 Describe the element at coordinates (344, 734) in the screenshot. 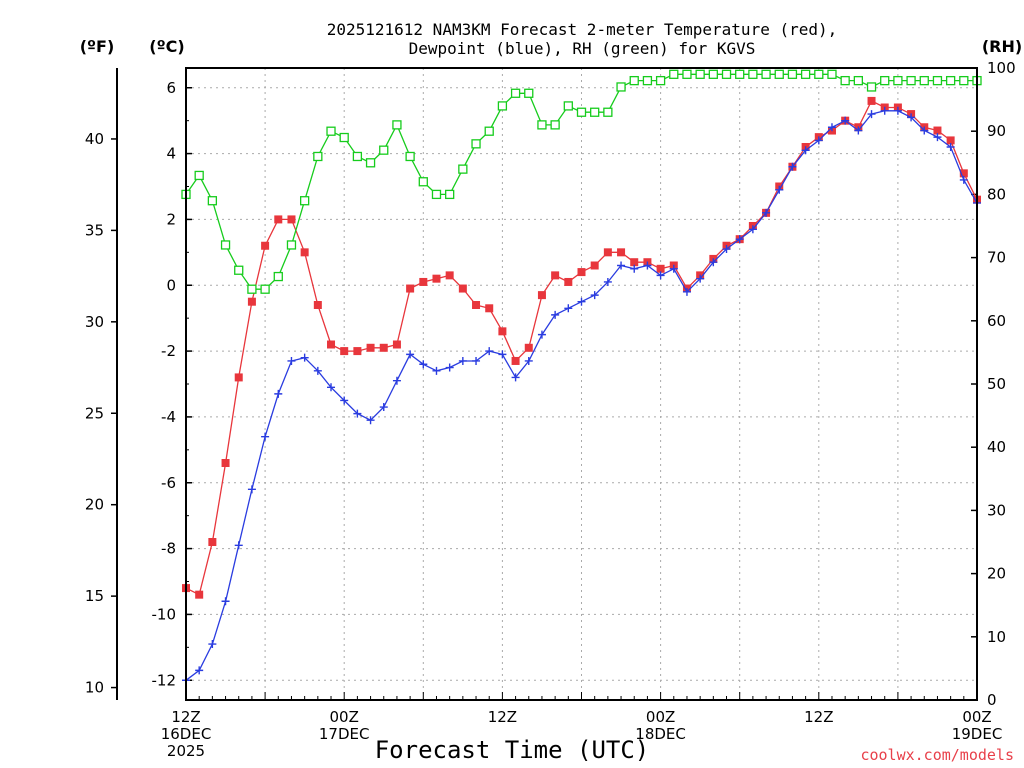

I see `time-tick-label: 17DEC` at that location.